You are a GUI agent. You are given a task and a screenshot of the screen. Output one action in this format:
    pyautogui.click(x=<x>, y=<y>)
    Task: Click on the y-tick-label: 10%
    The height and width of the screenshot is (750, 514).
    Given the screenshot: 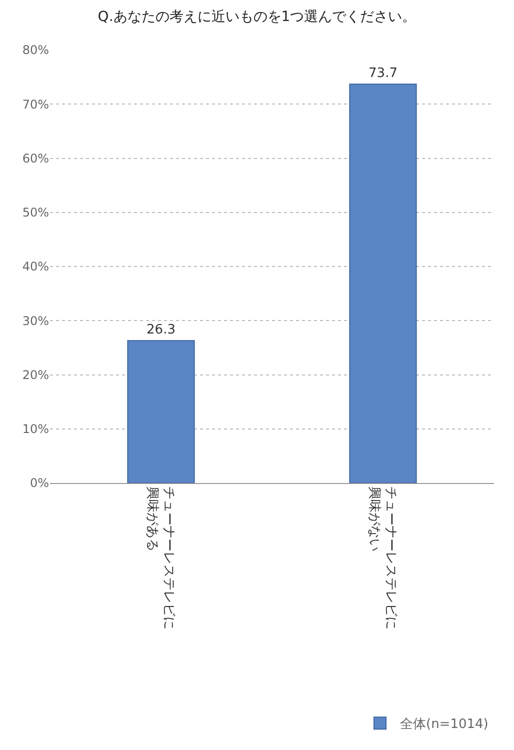 What is the action you would take?
    pyautogui.click(x=35, y=429)
    